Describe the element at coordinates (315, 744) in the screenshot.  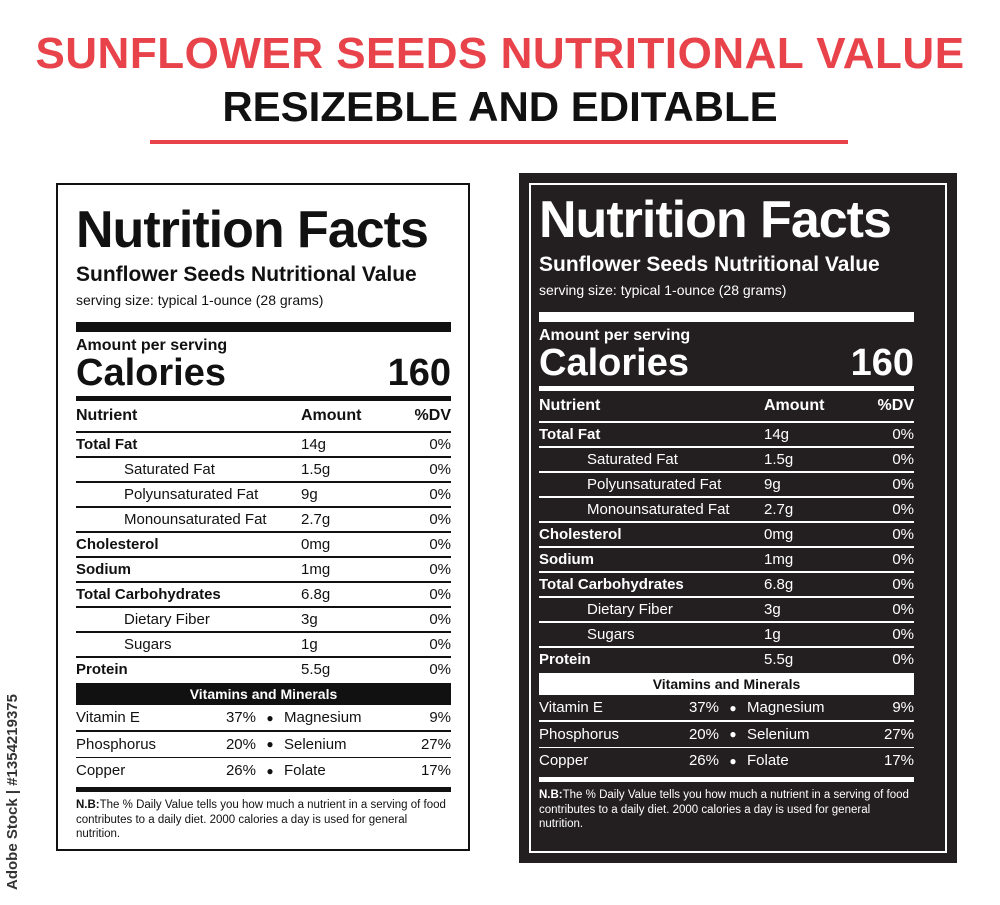
I see `vitamin-name: Selenium` at that location.